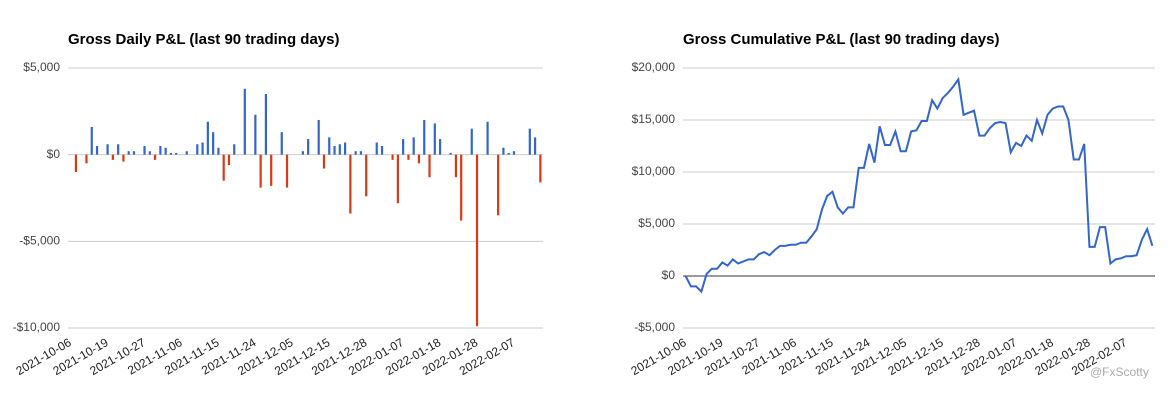  Describe the element at coordinates (654, 67) in the screenshot. I see `y-tick-label: $20,000` at that location.